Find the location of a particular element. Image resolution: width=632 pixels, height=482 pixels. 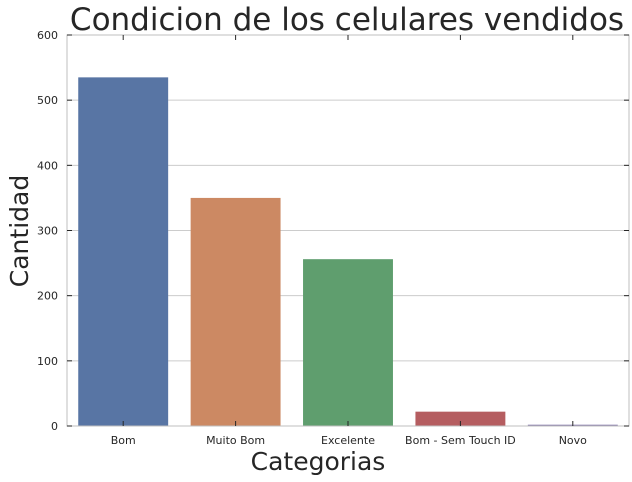

y-axis-label: Cantidad is located at coordinates (19, 231).